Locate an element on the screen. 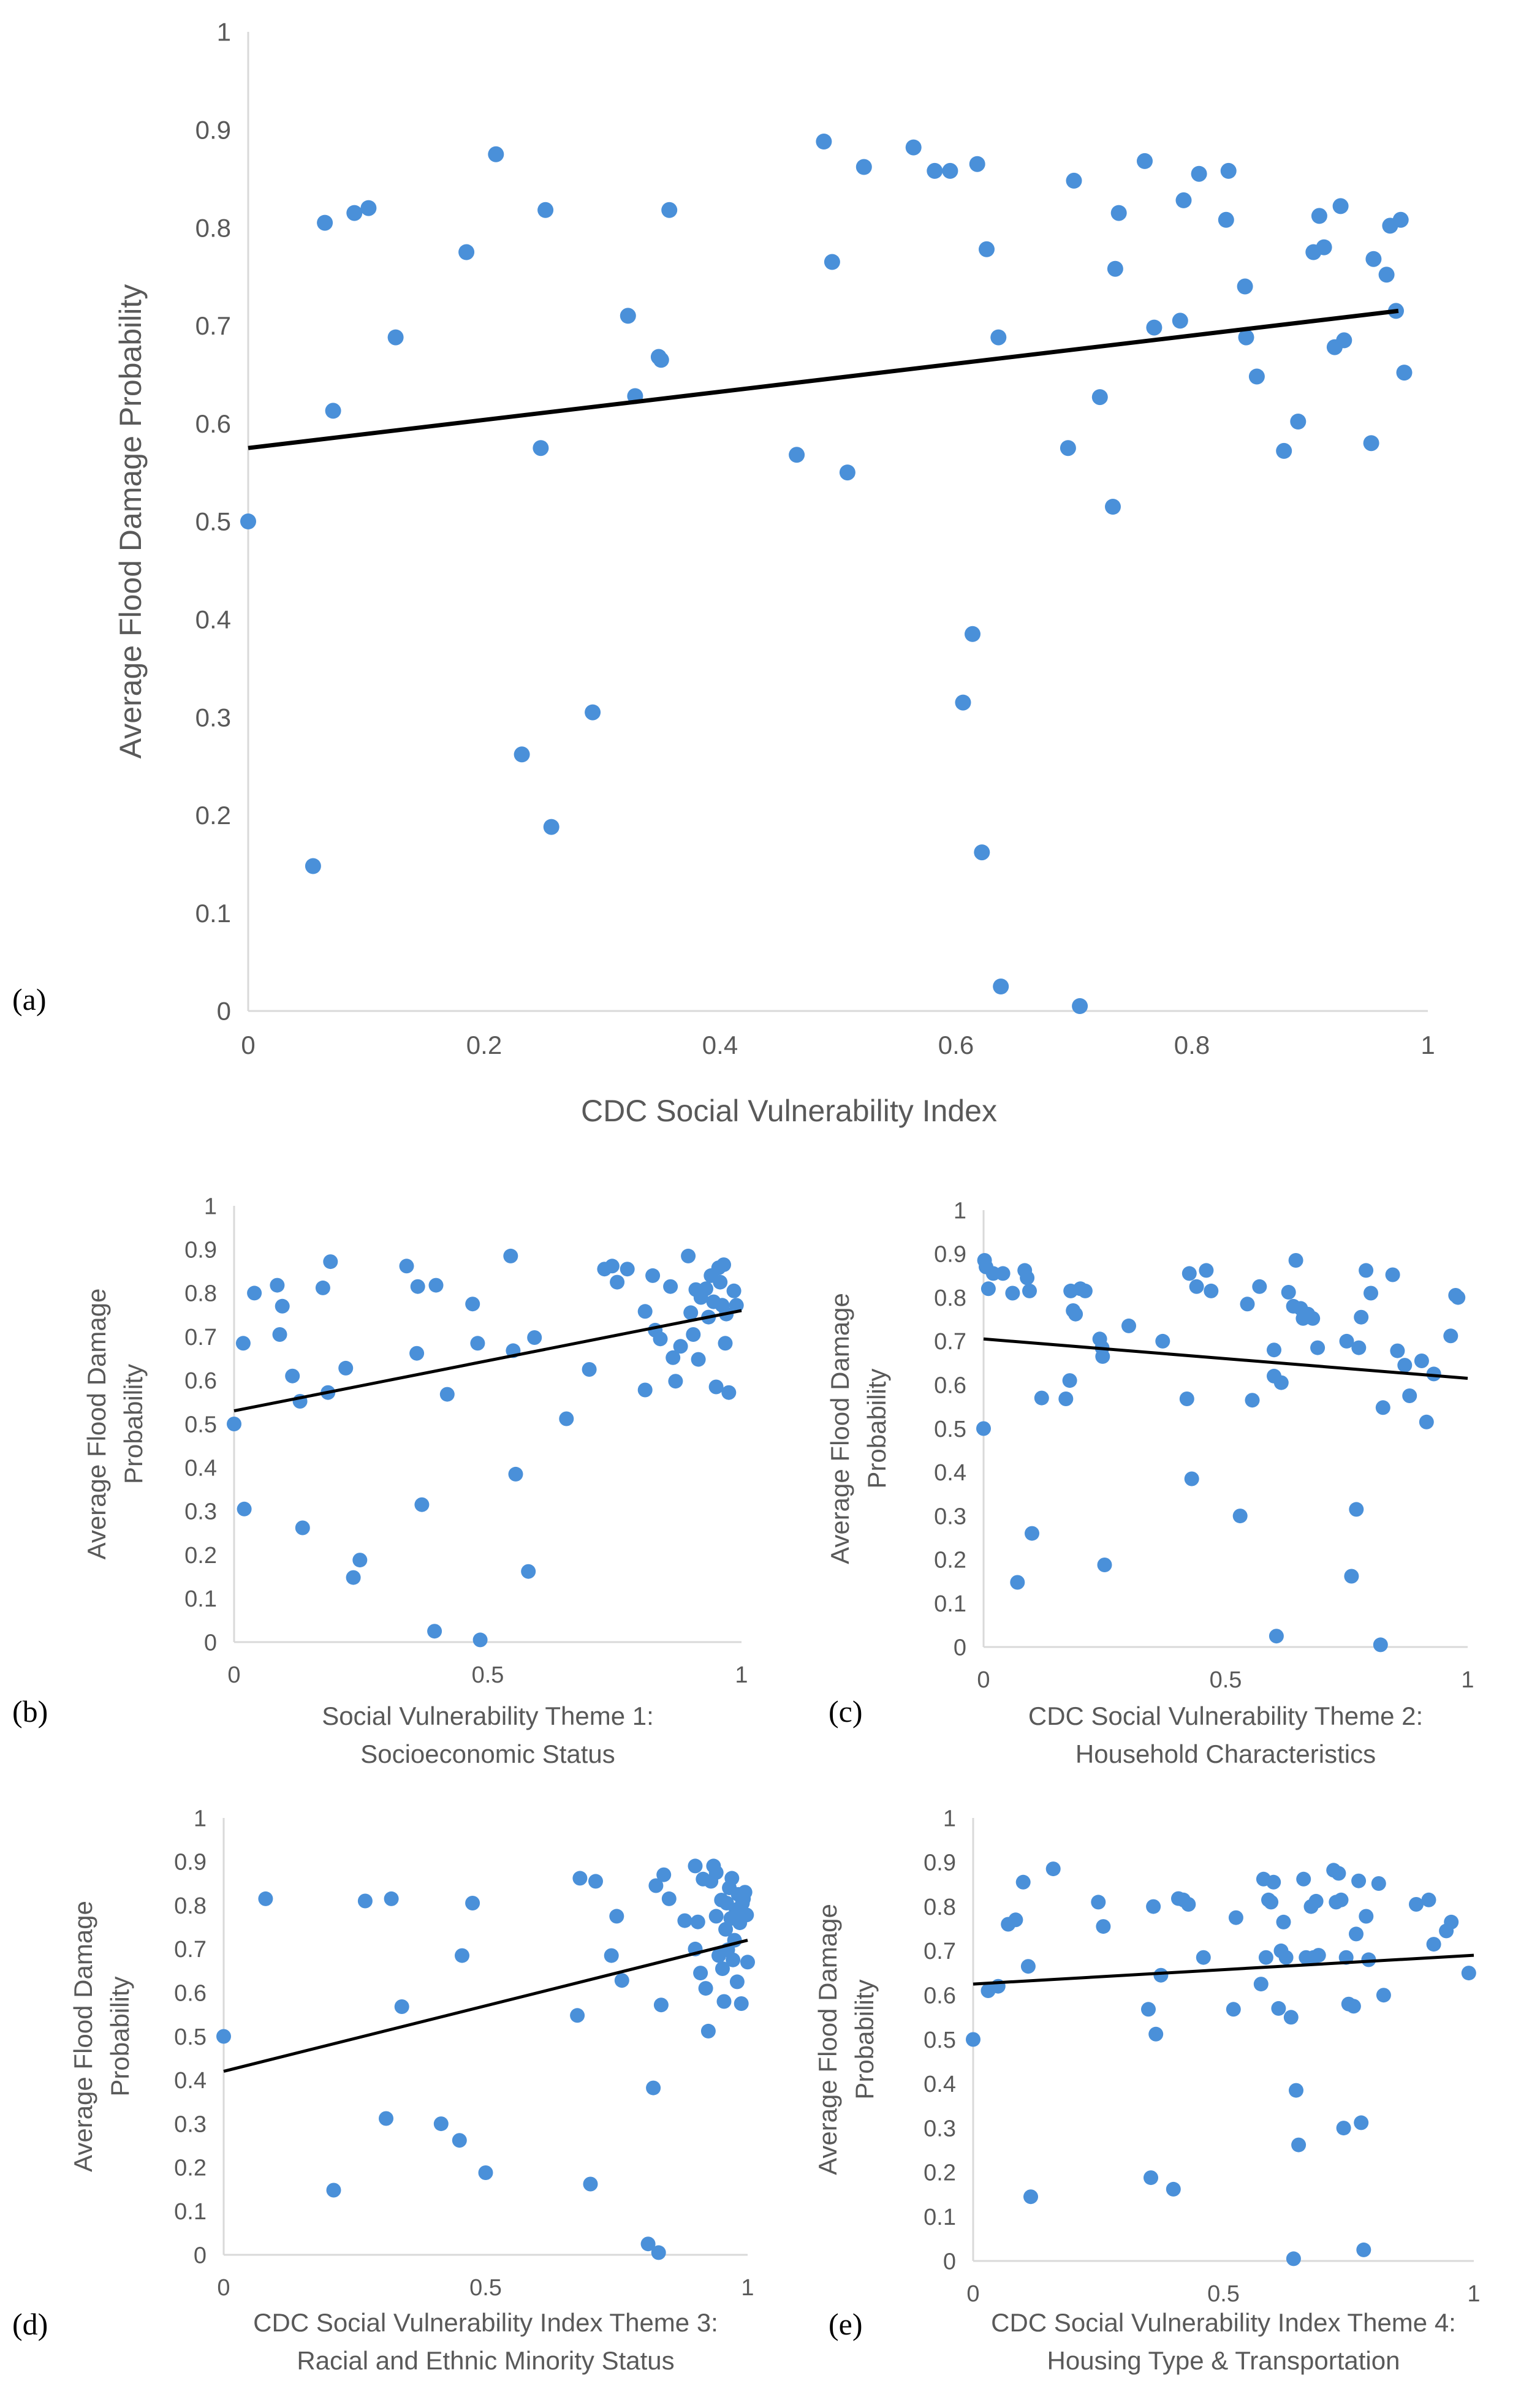  y-tick-label: 0.6 is located at coordinates (190, 1994).